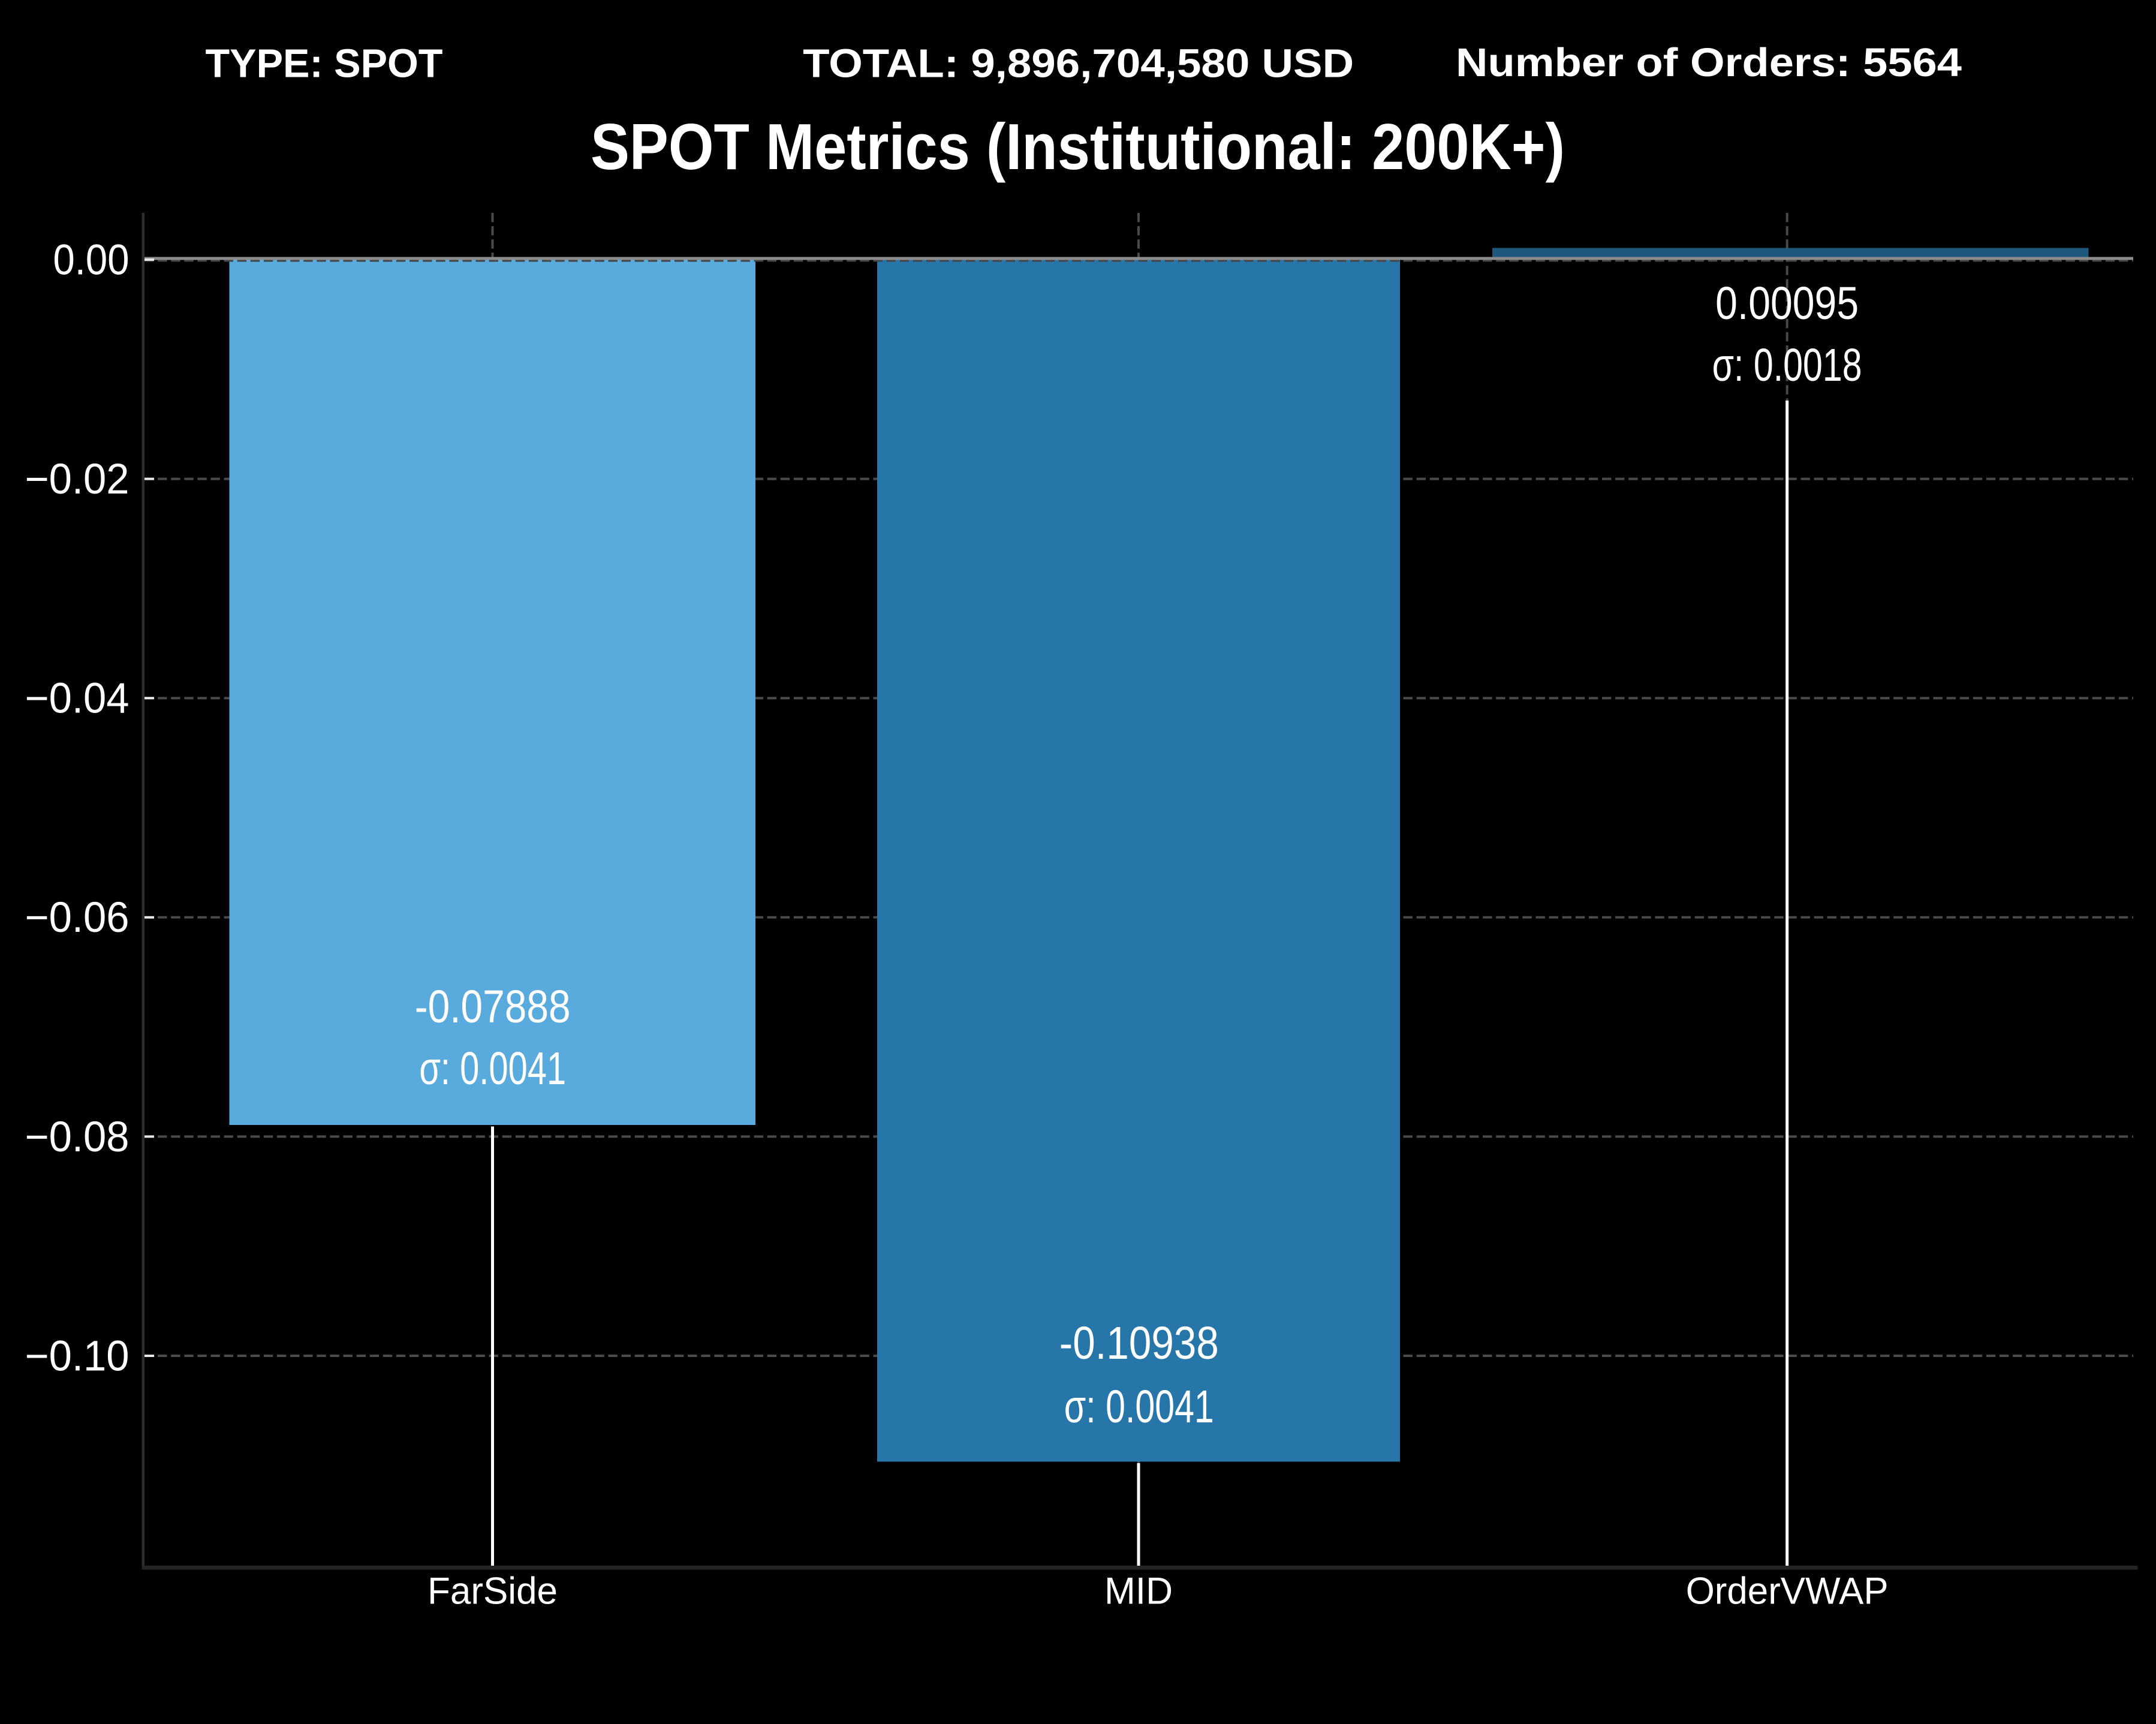  Describe the element at coordinates (1787, 365) in the screenshot. I see `svg-text: σ: 0.0018` at that location.